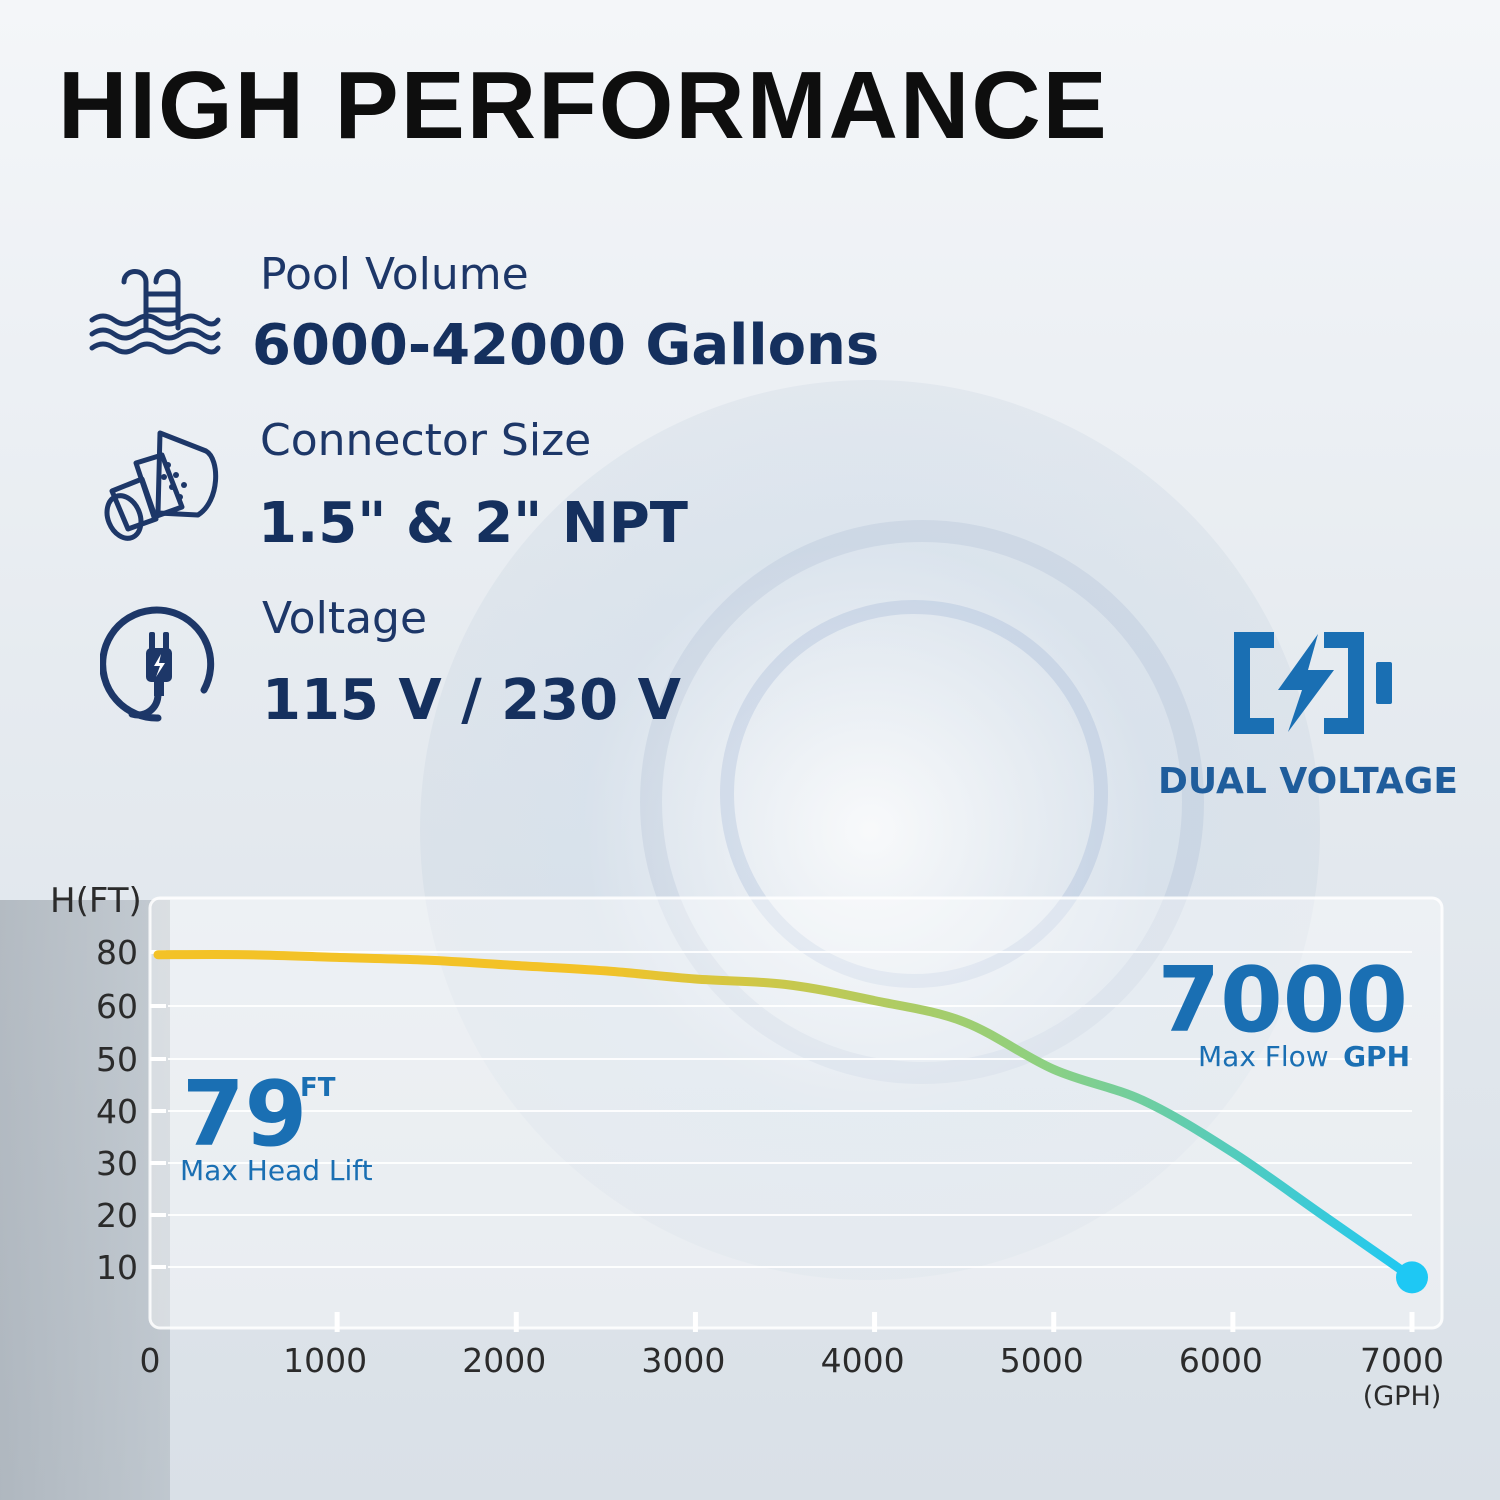 The image size is (1500, 1500). Describe the element at coordinates (473, 523) in the screenshot. I see `connector-size-value: 1.5" & 2" NPT` at that location.